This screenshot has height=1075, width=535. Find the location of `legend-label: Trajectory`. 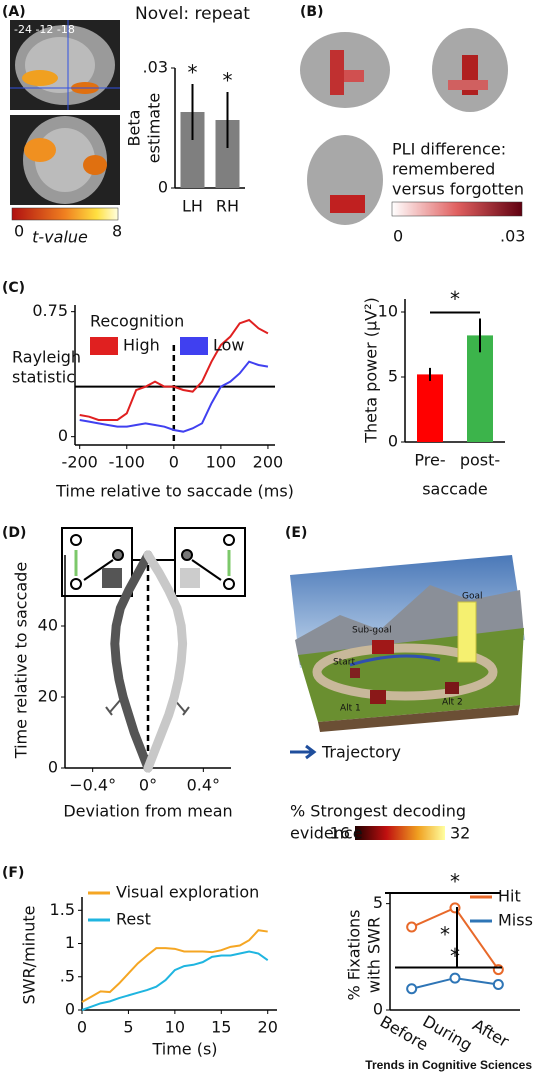

legend-label: Trajectory is located at coordinates (361, 752).